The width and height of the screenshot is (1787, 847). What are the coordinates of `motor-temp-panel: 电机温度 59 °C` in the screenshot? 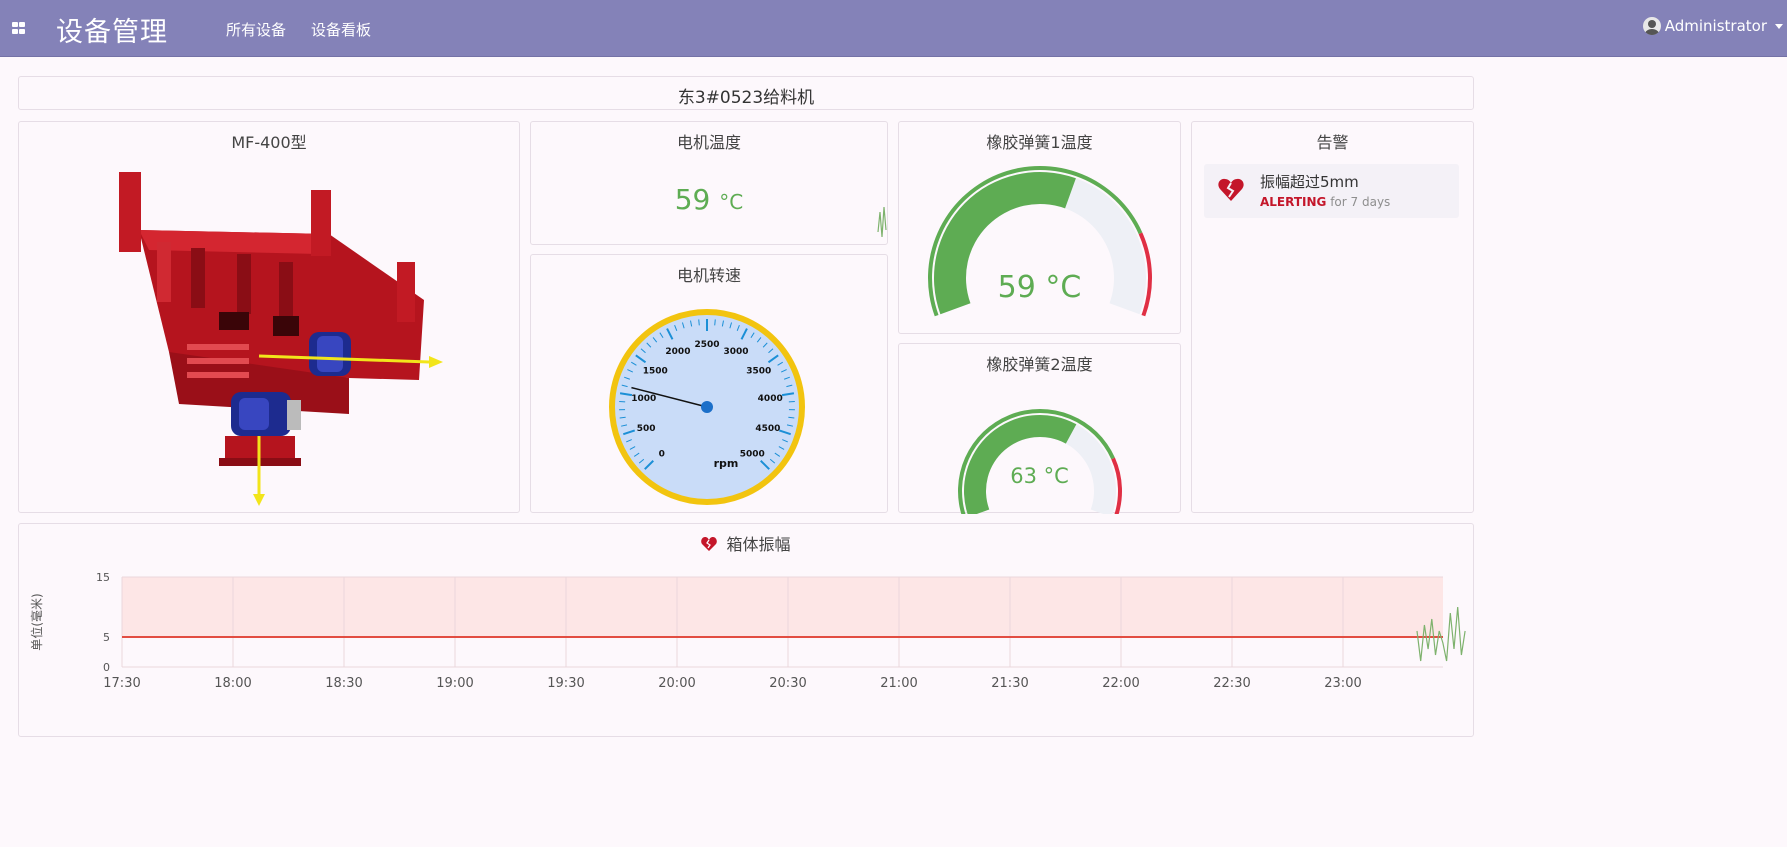 It's located at (709, 183).